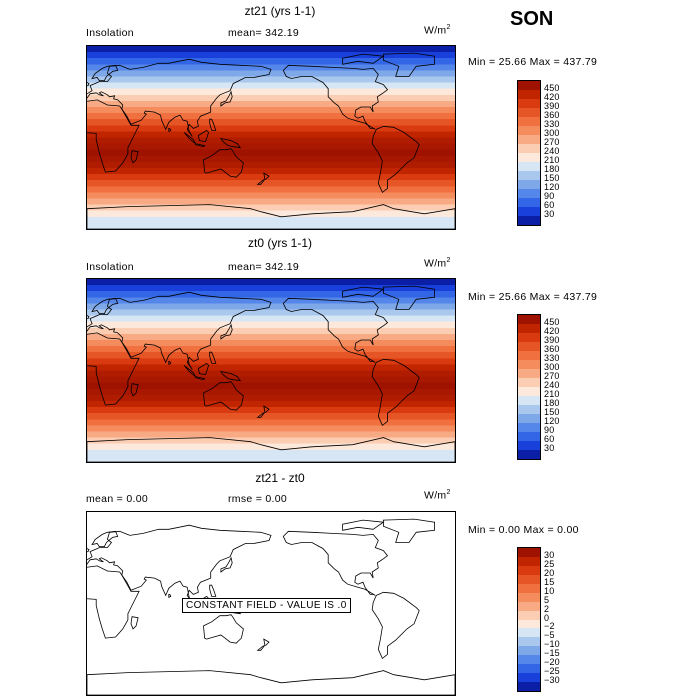 This screenshot has width=700, height=700. Describe the element at coordinates (552, 680) in the screenshot. I see `colorbar-tick-label: −30` at that location.